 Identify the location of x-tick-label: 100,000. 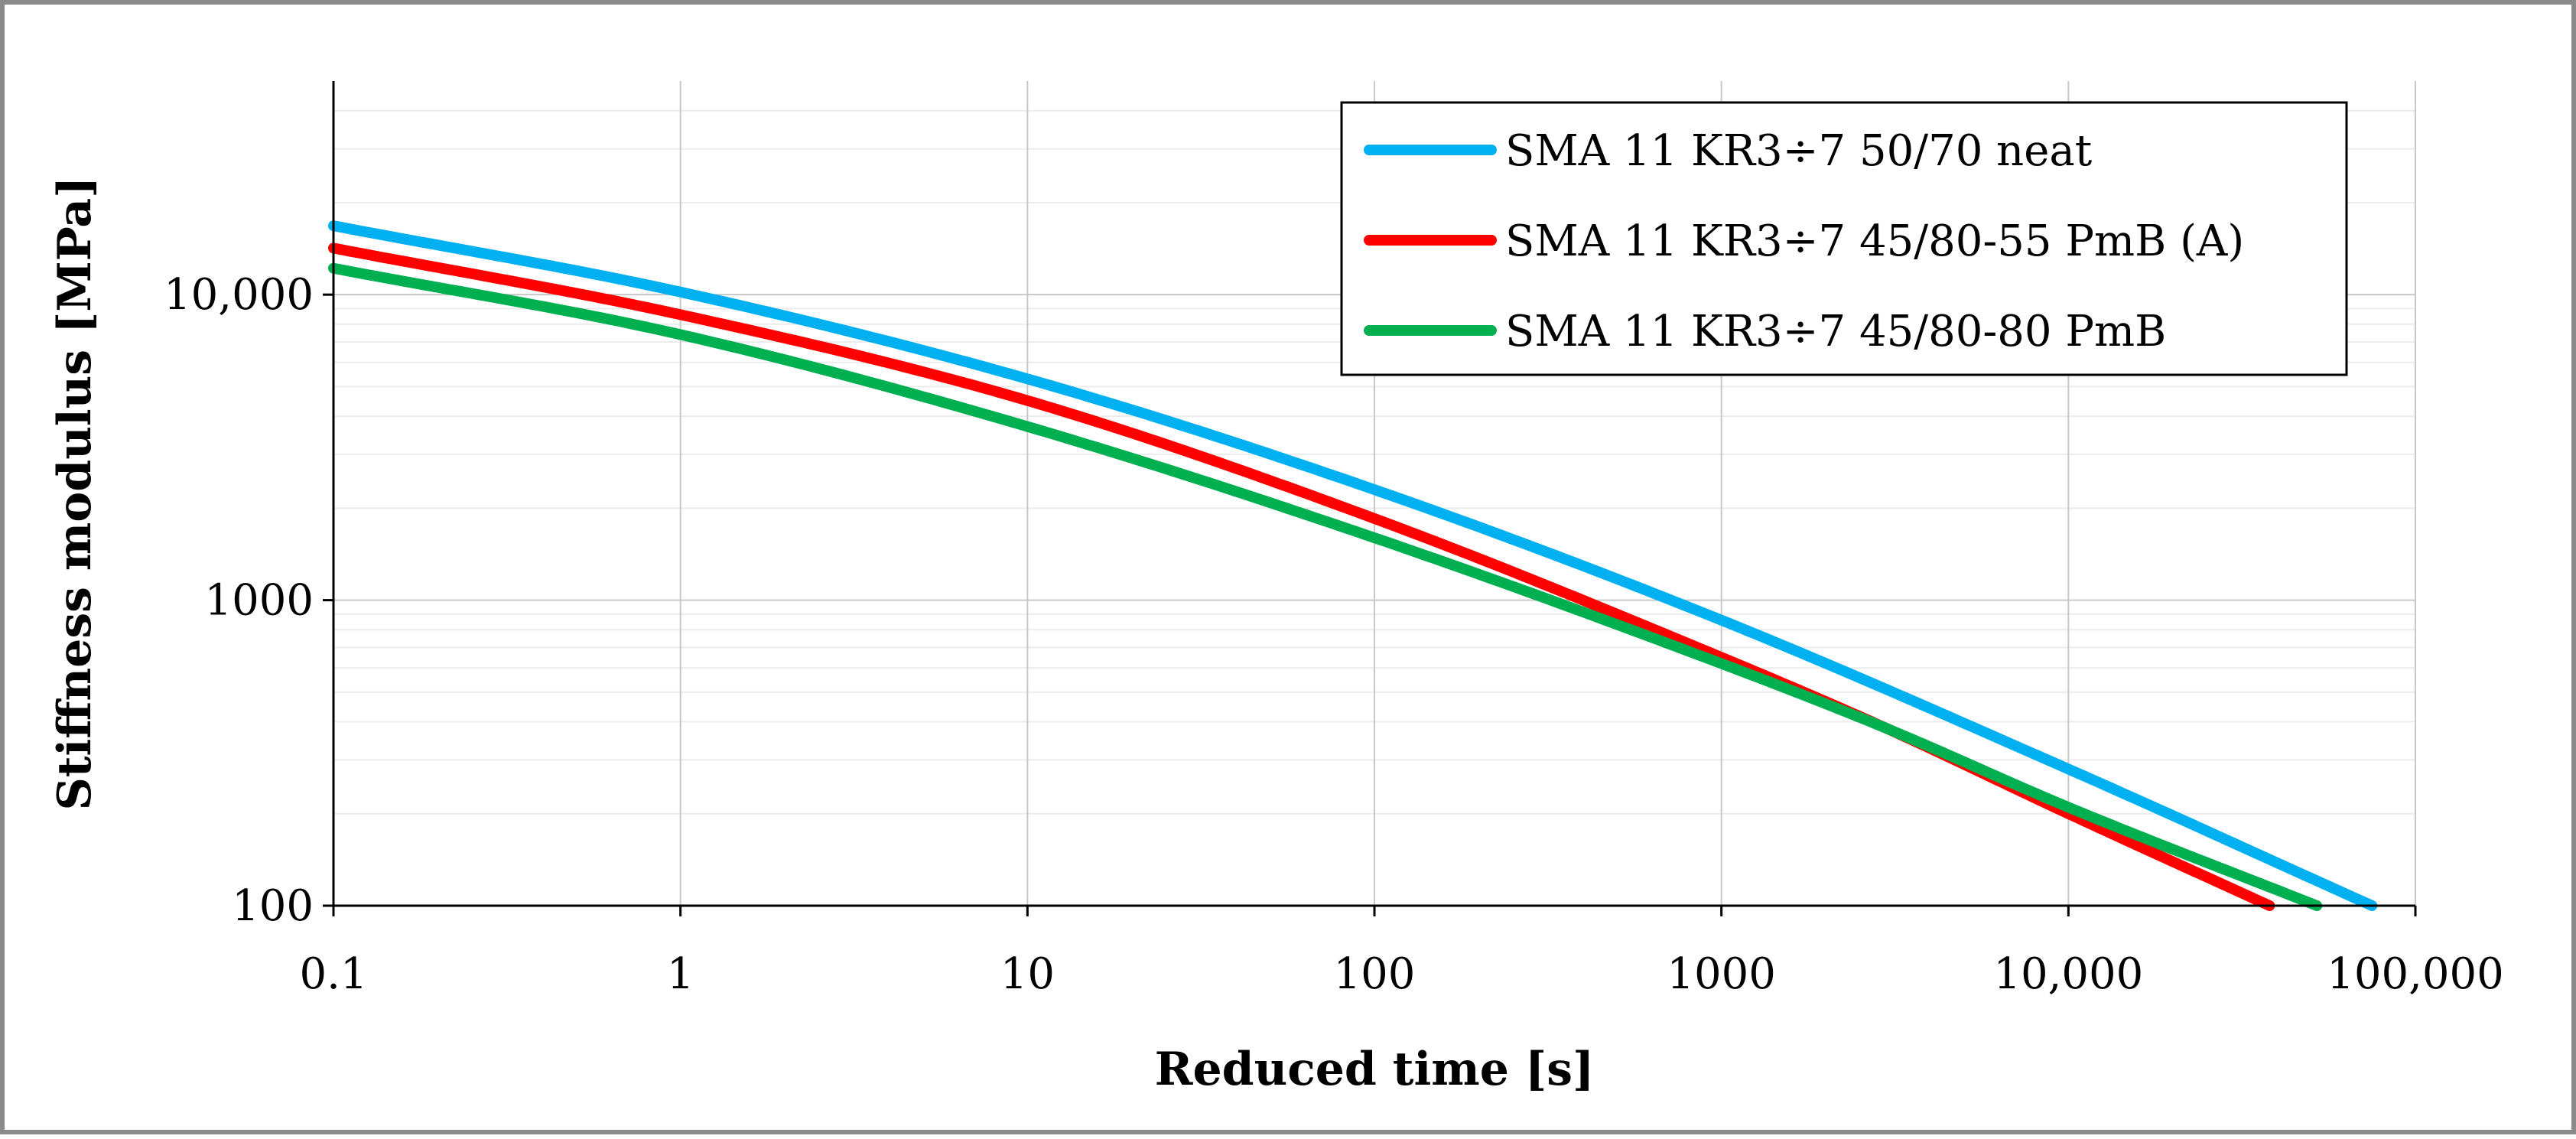
(2415, 974).